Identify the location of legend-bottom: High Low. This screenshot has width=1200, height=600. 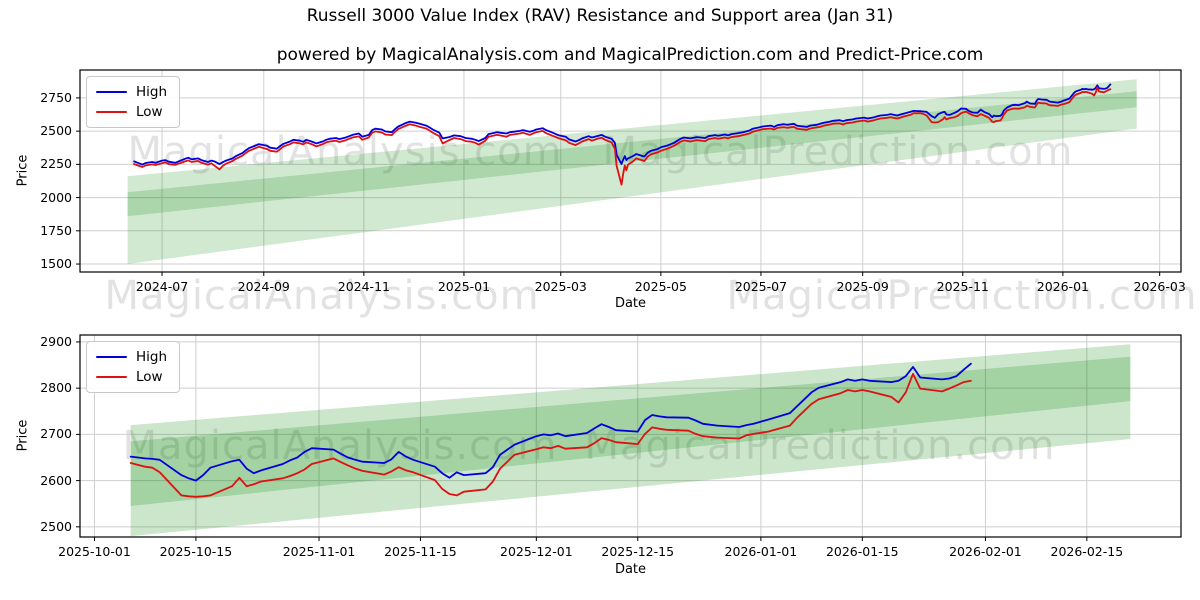
(133, 367).